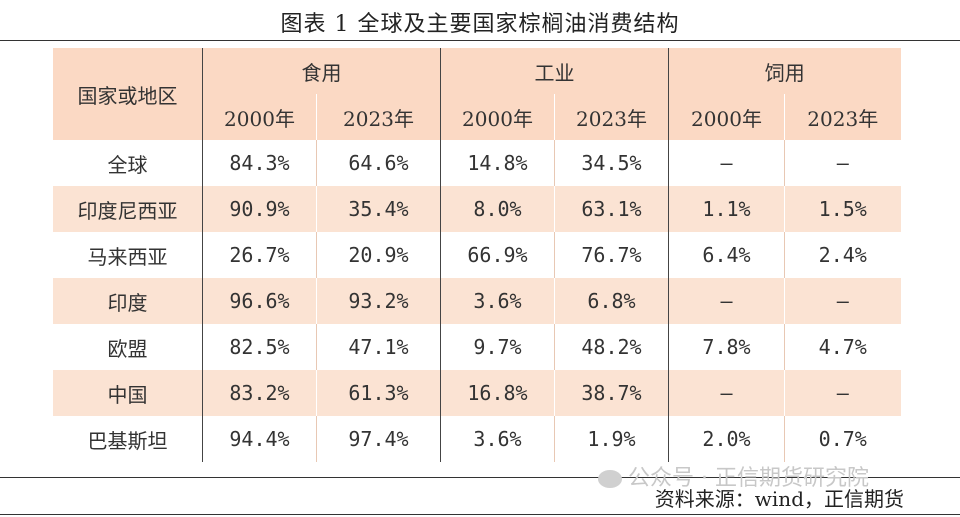 The image size is (960, 517). I want to click on region-cell: 印度尼西亚, so click(127, 209).